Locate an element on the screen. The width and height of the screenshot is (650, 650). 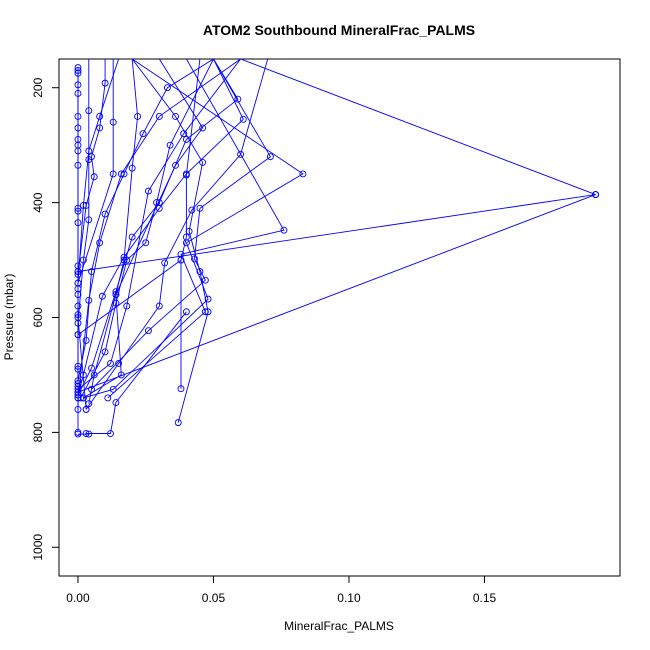
y-tick-label: 600 is located at coordinates (38, 317).